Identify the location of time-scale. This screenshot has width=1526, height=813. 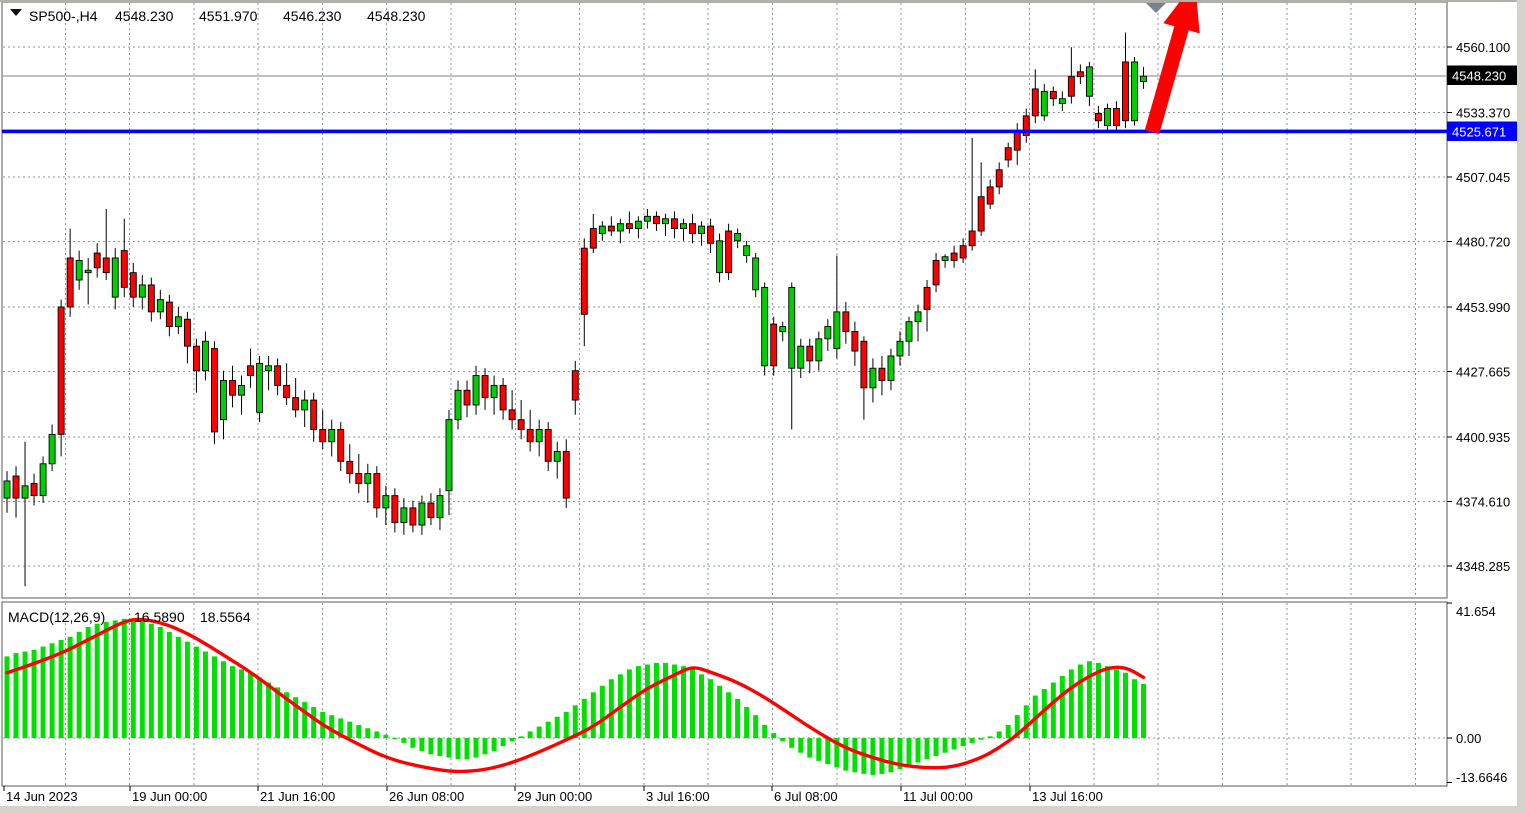
(759, 796).